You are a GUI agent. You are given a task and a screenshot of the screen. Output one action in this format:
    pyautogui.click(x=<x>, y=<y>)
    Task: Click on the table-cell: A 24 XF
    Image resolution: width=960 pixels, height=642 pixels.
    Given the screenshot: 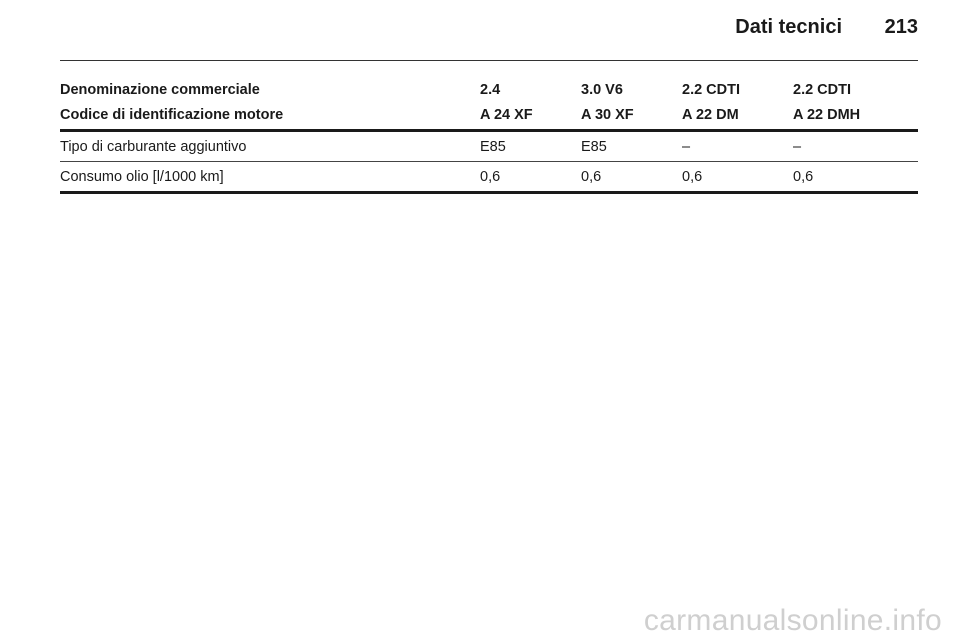 What is the action you would take?
    pyautogui.click(x=530, y=116)
    